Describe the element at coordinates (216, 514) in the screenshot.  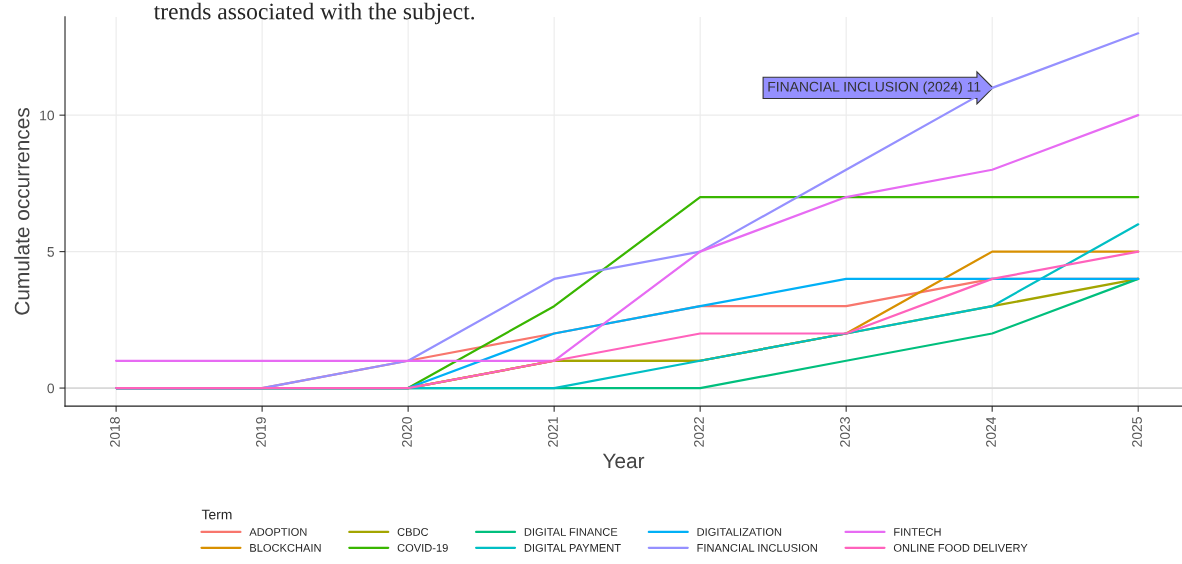
I see `legend-title: Term` at that location.